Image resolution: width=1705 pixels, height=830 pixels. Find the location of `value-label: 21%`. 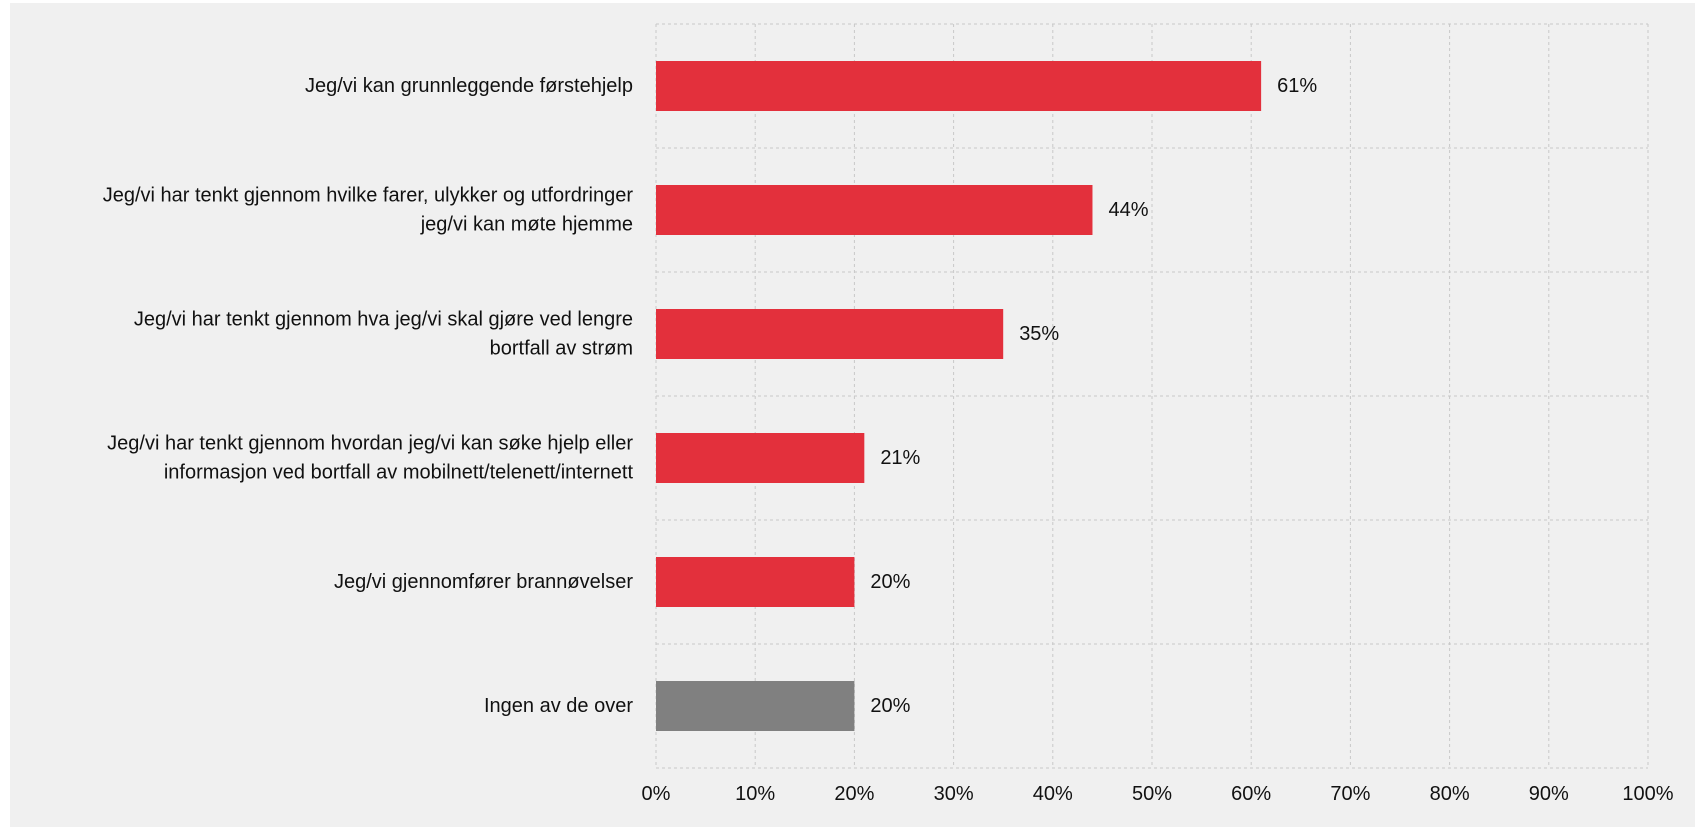

value-label: 21% is located at coordinates (900, 458).